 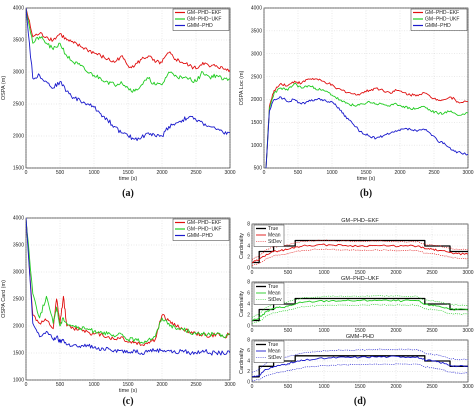 What do you see at coordinates (360, 314) in the screenshot?
I see `series-line-stdev-lower` at bounding box center [360, 314].